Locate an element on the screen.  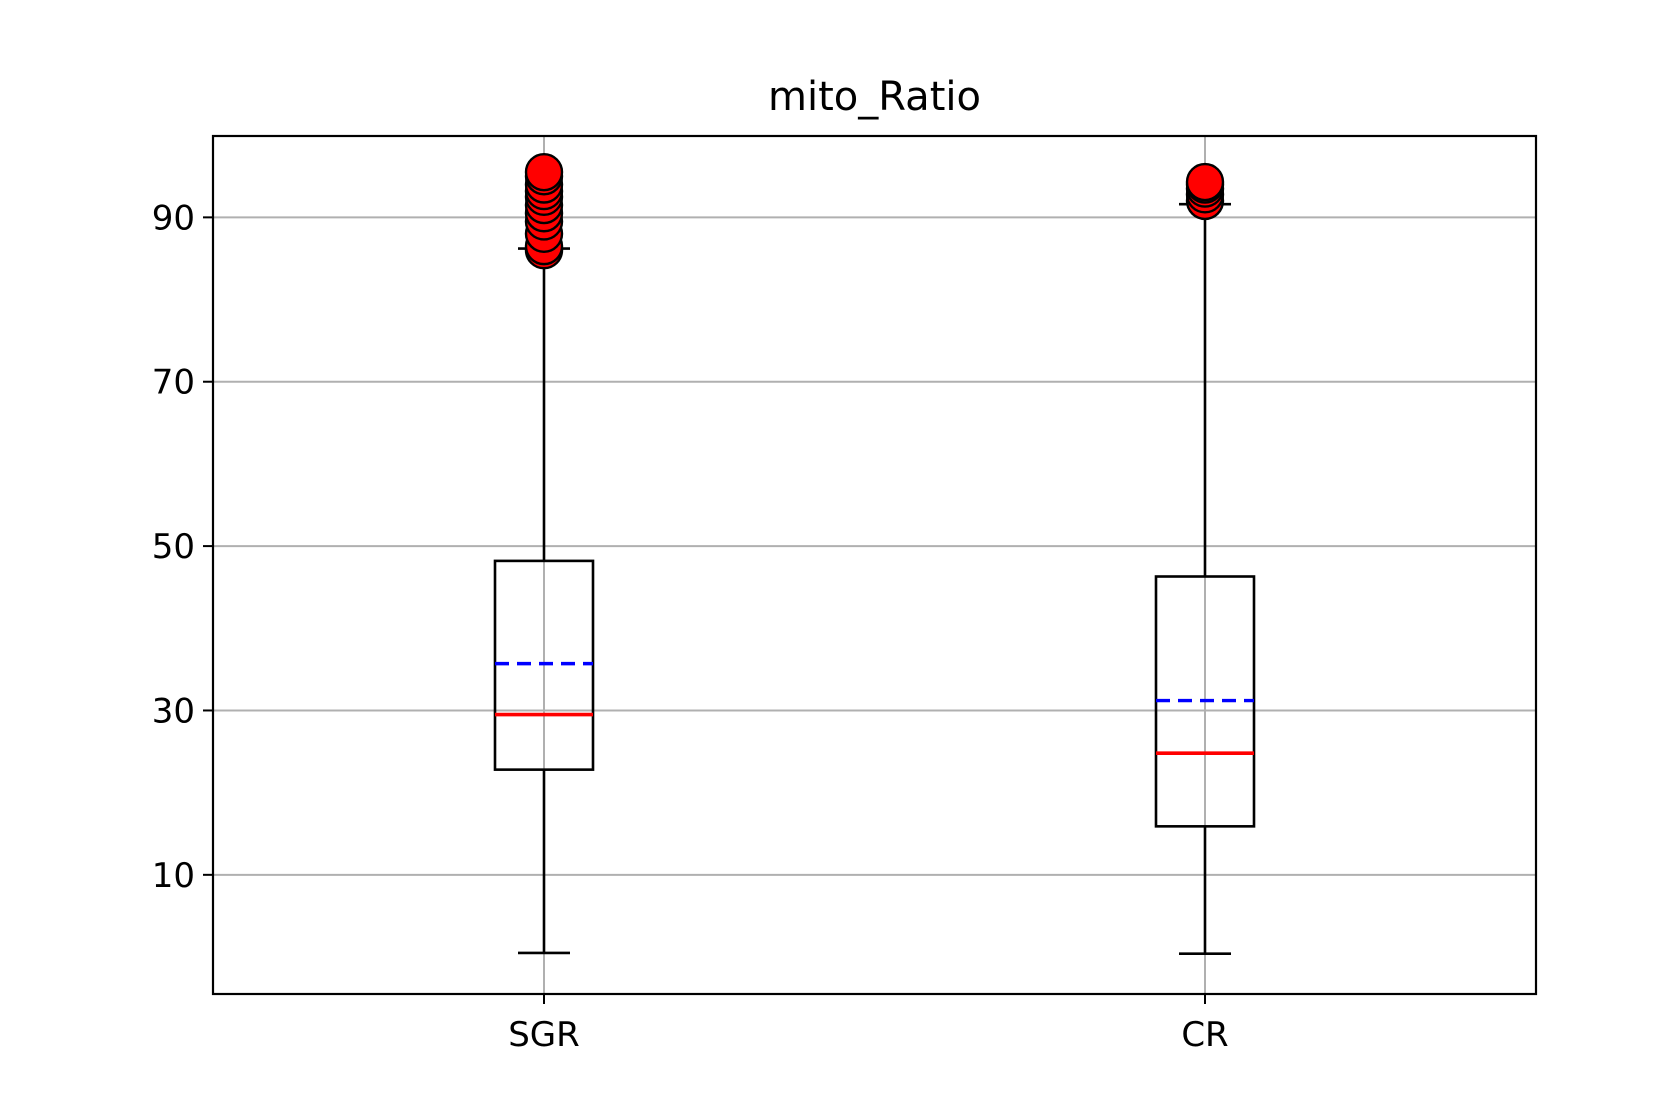
y-tick-label: 10 is located at coordinates (173, 876).